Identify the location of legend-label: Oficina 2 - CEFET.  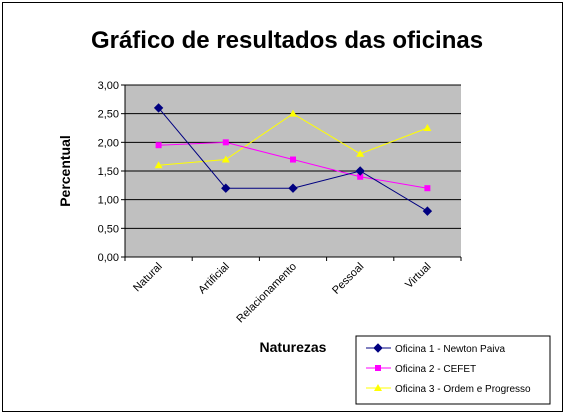
(435, 369).